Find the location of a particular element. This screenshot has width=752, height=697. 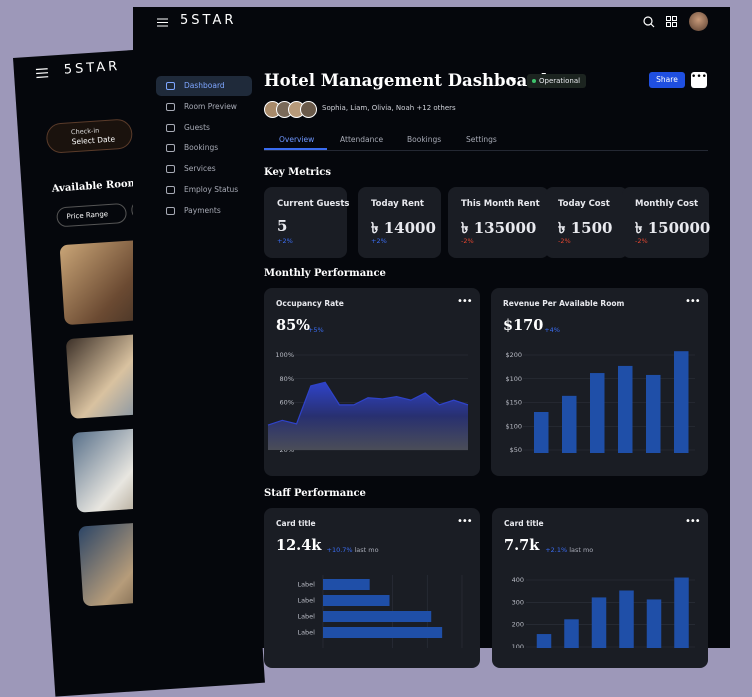

line is located at coordinates (368, 403).